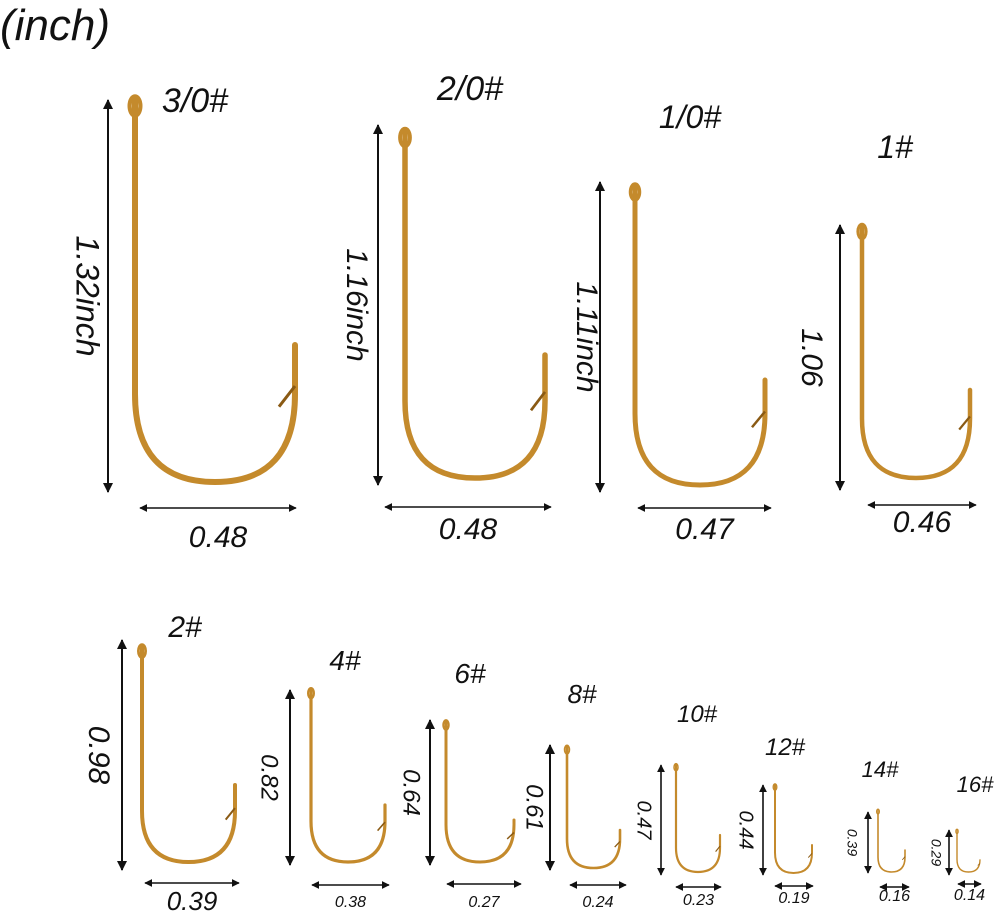 This screenshot has height=924, width=1000. Describe the element at coordinates (269, 777) in the screenshot. I see `hook-length-label: 0.82` at that location.